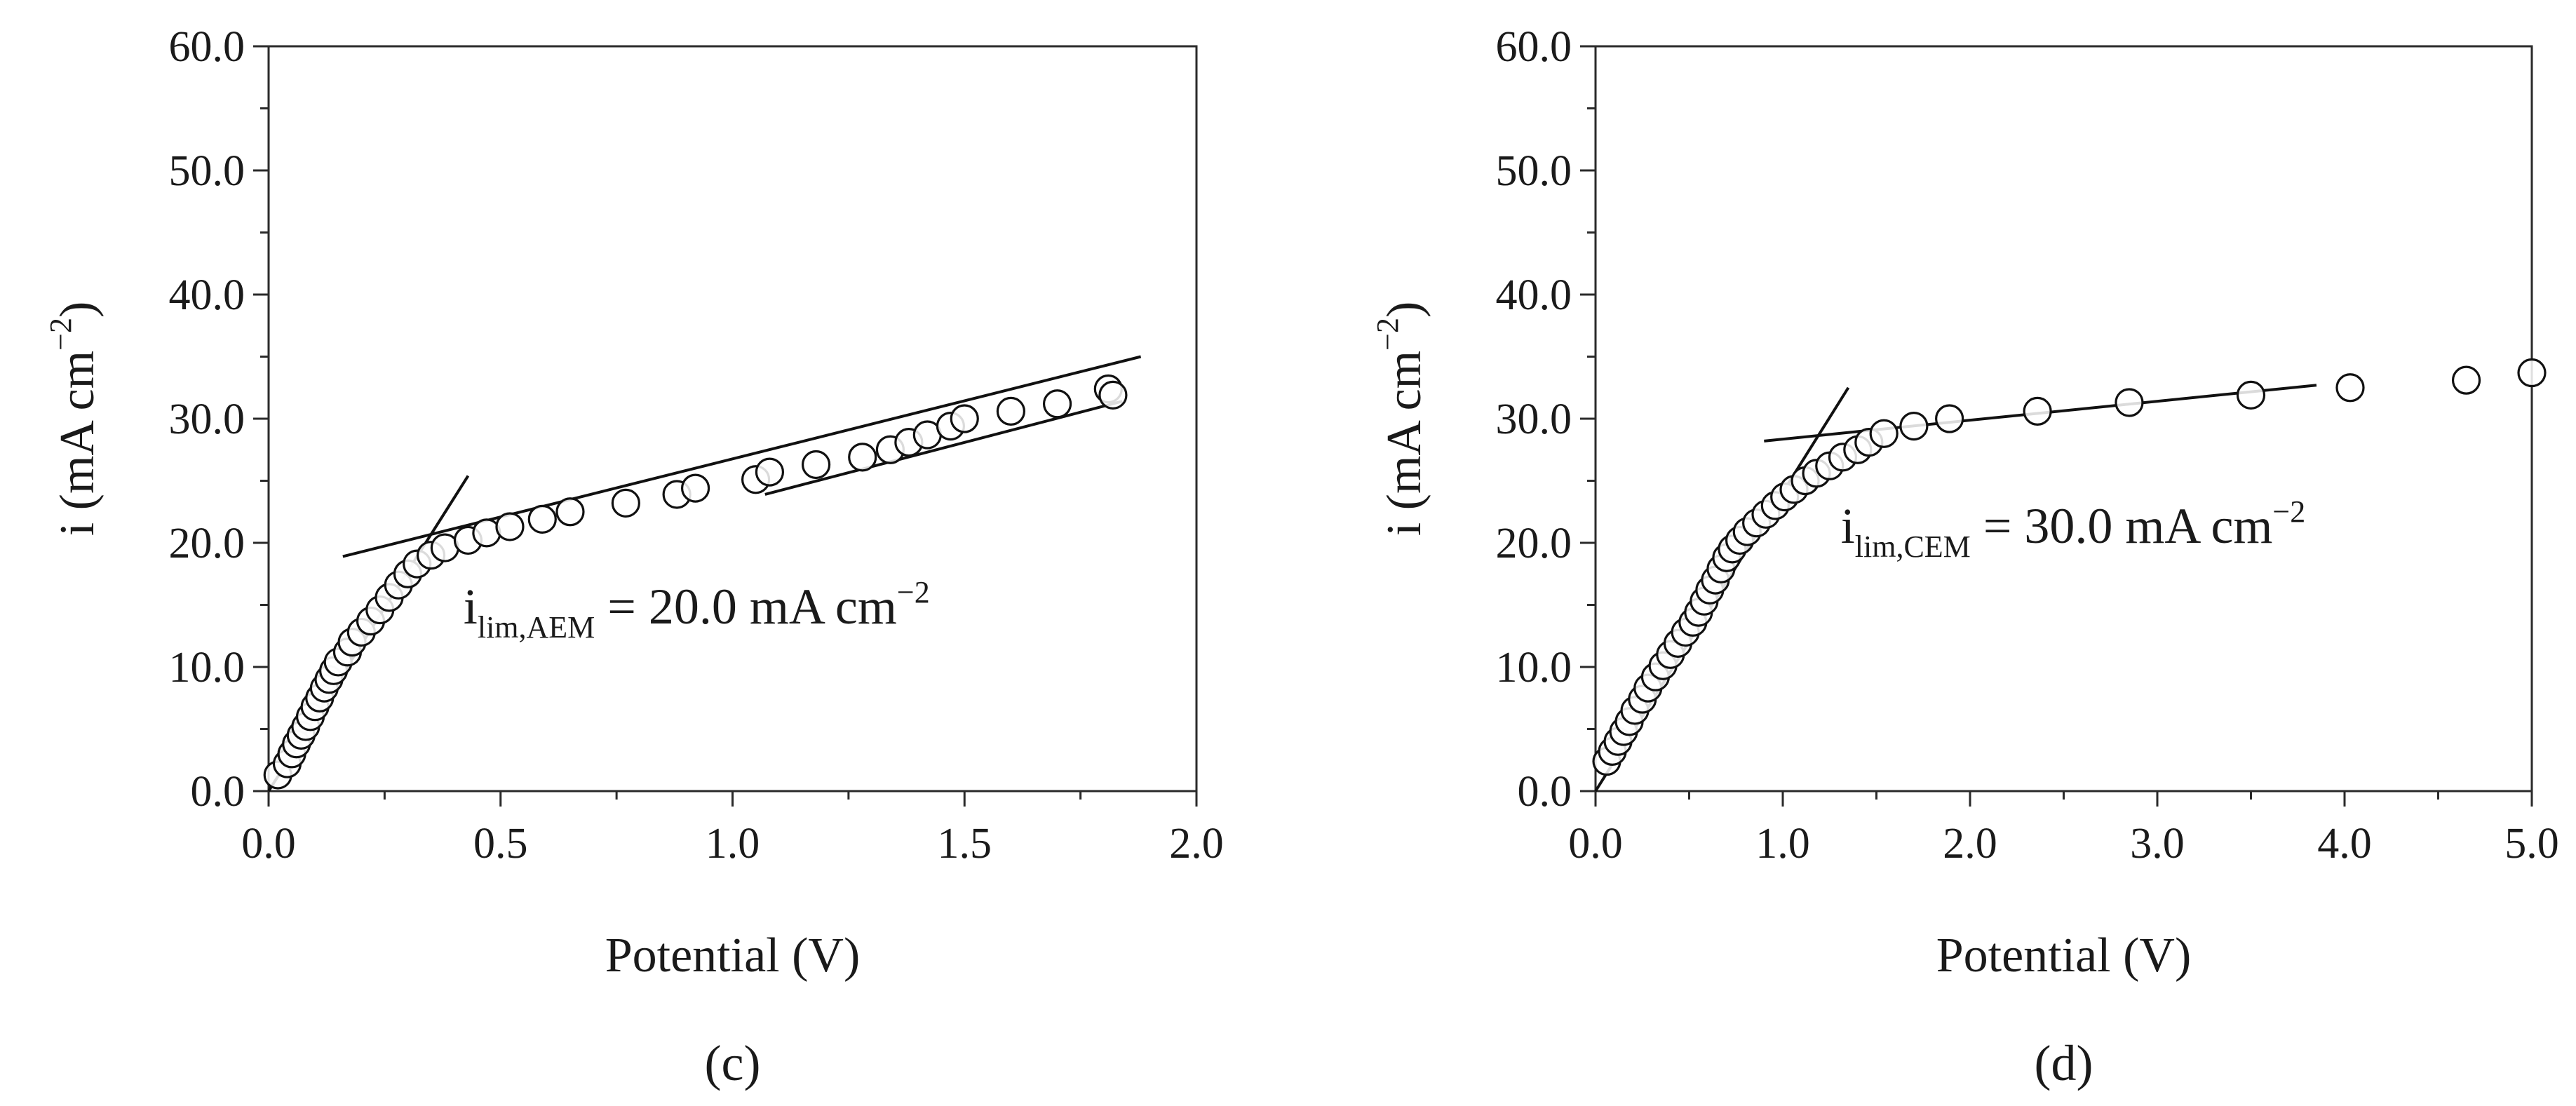 The height and width of the screenshot is (1106, 2576). I want to click on limiting-current-annotation: ilim,AEM = 20.0 mA cm−2, so click(697, 610).